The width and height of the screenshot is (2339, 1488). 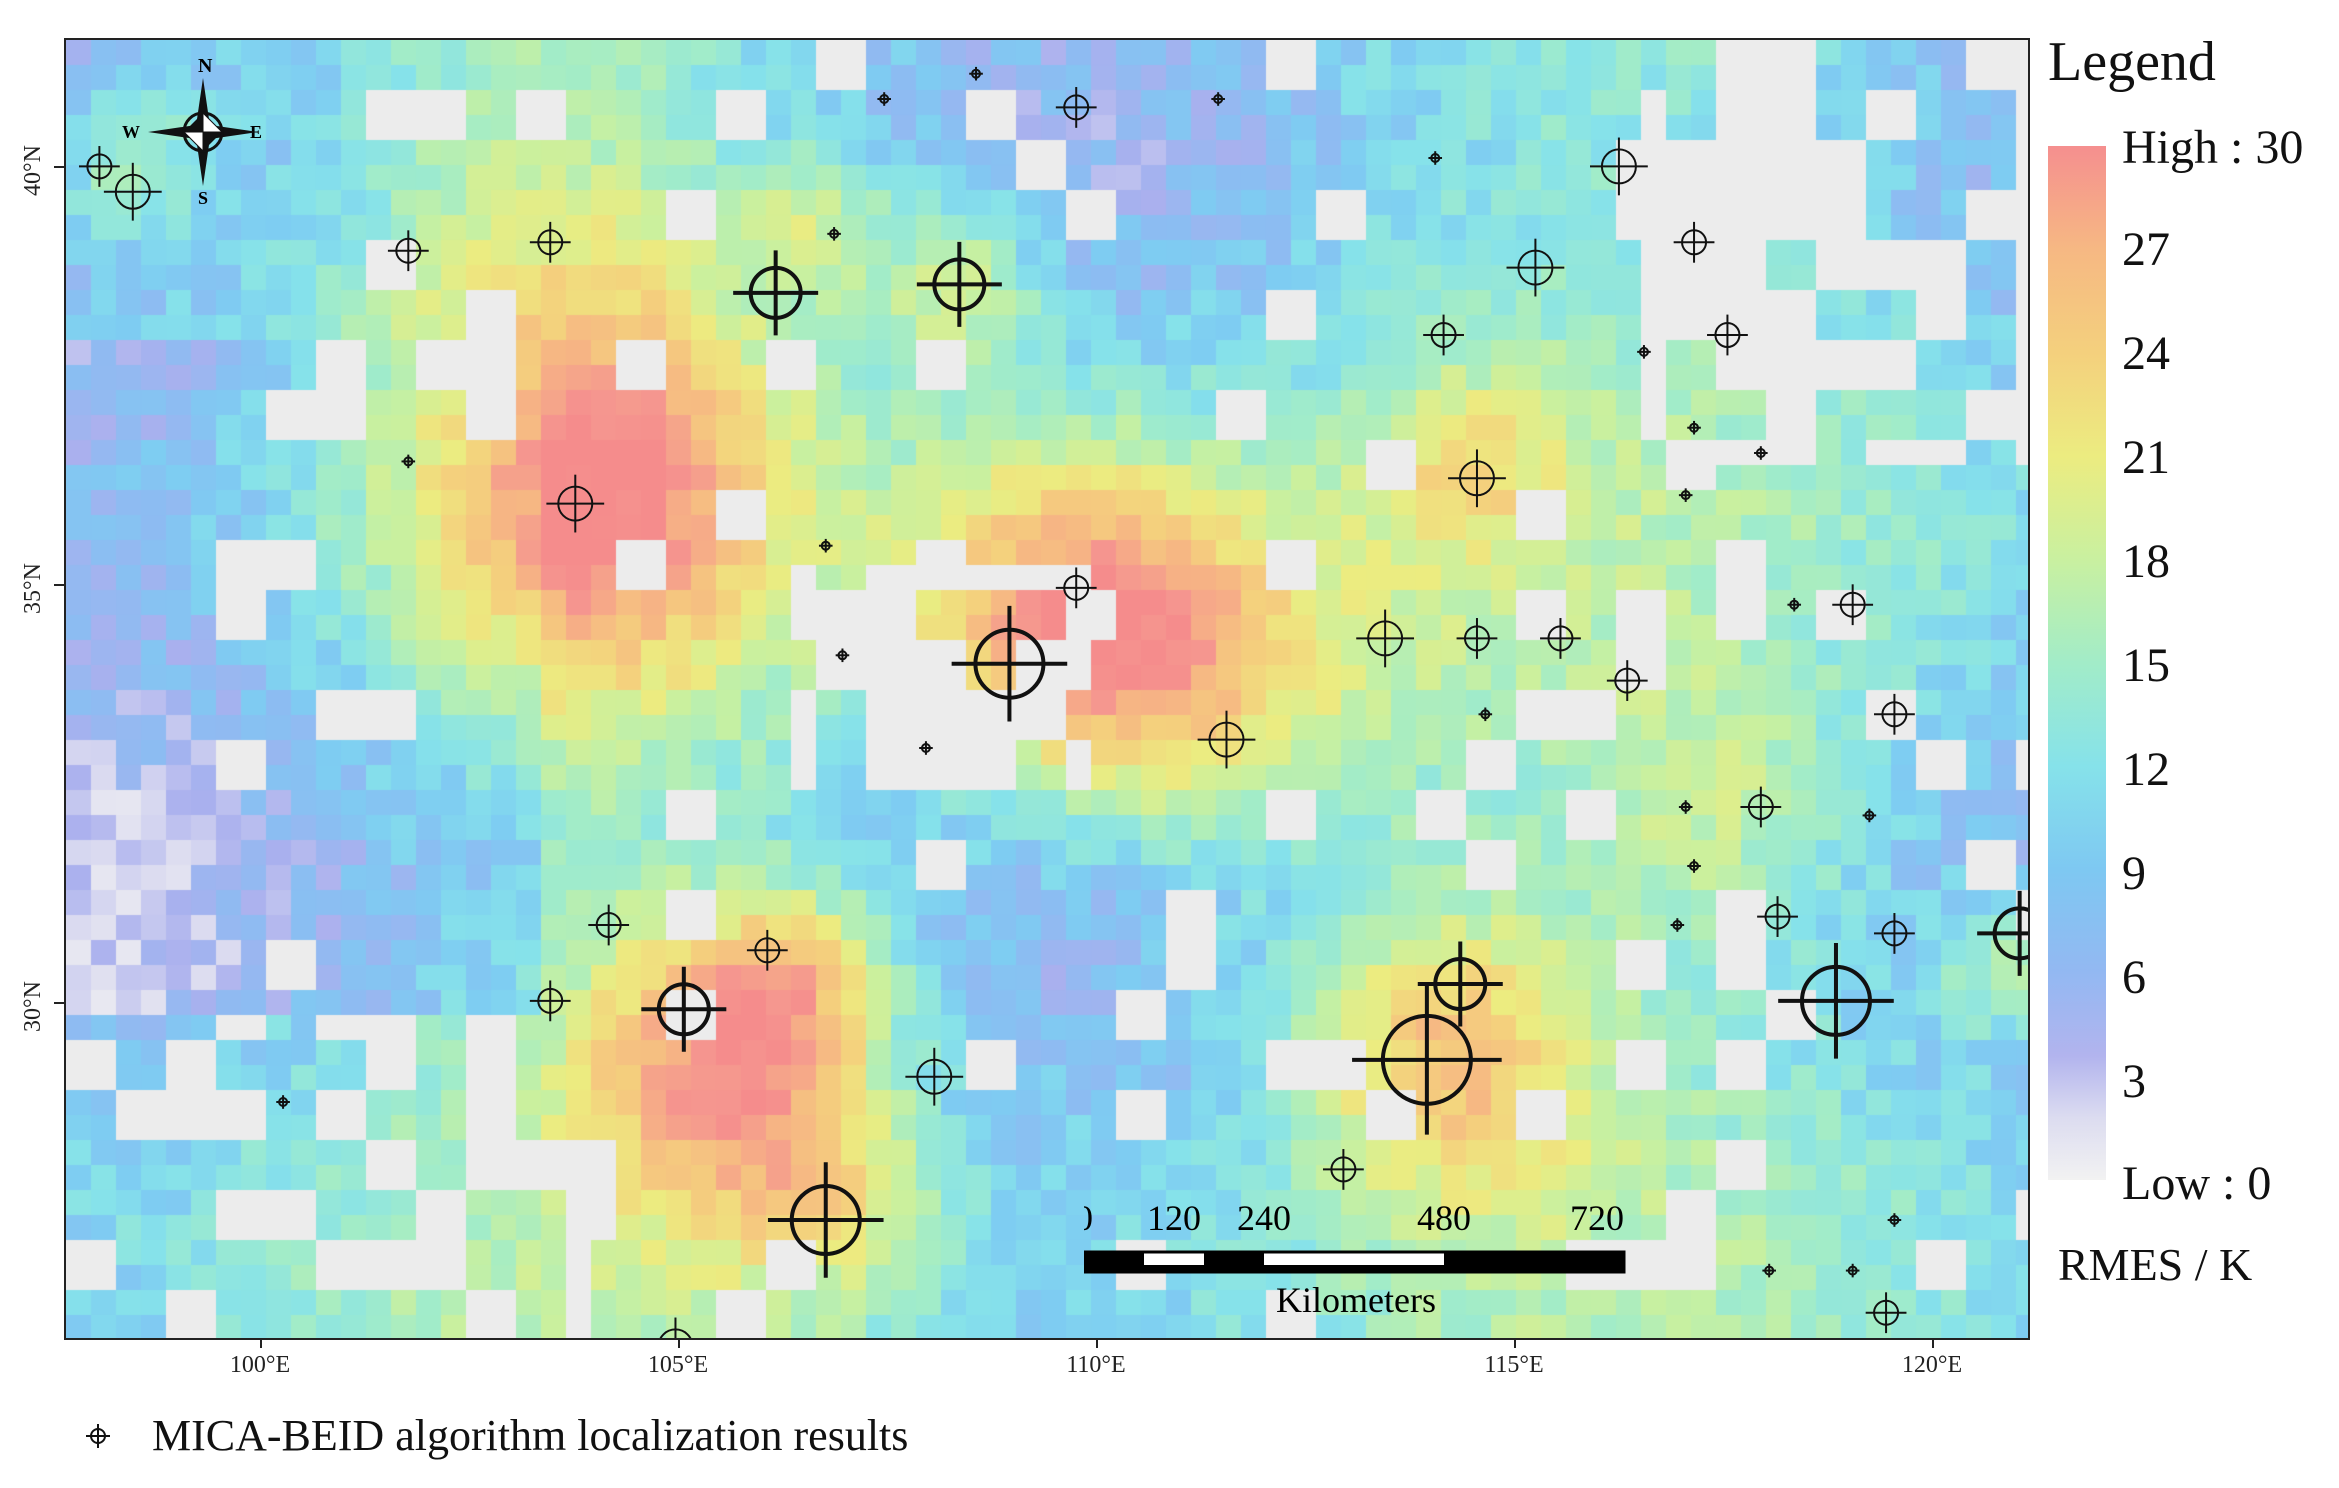 What do you see at coordinates (2146, 457) in the screenshot?
I see `legend-tick: 21` at bounding box center [2146, 457].